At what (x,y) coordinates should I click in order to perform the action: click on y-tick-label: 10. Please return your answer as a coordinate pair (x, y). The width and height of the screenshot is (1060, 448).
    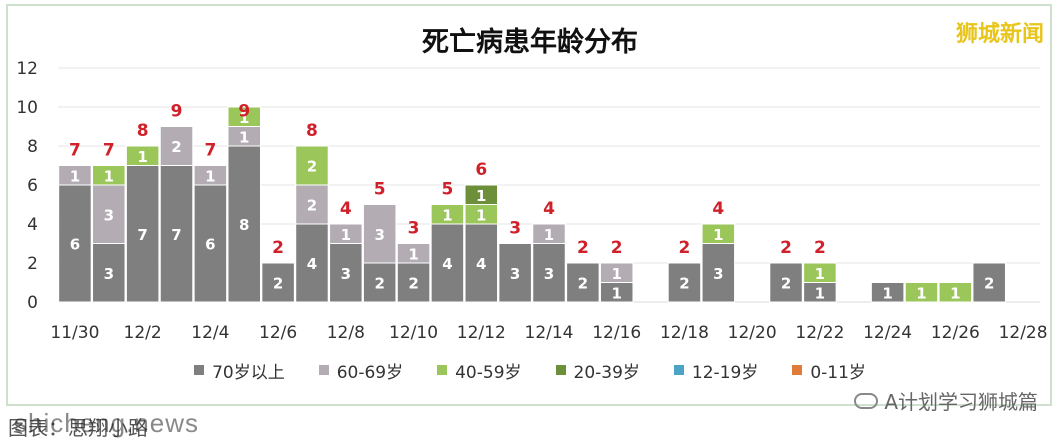
    Looking at the image, I should click on (27, 108).